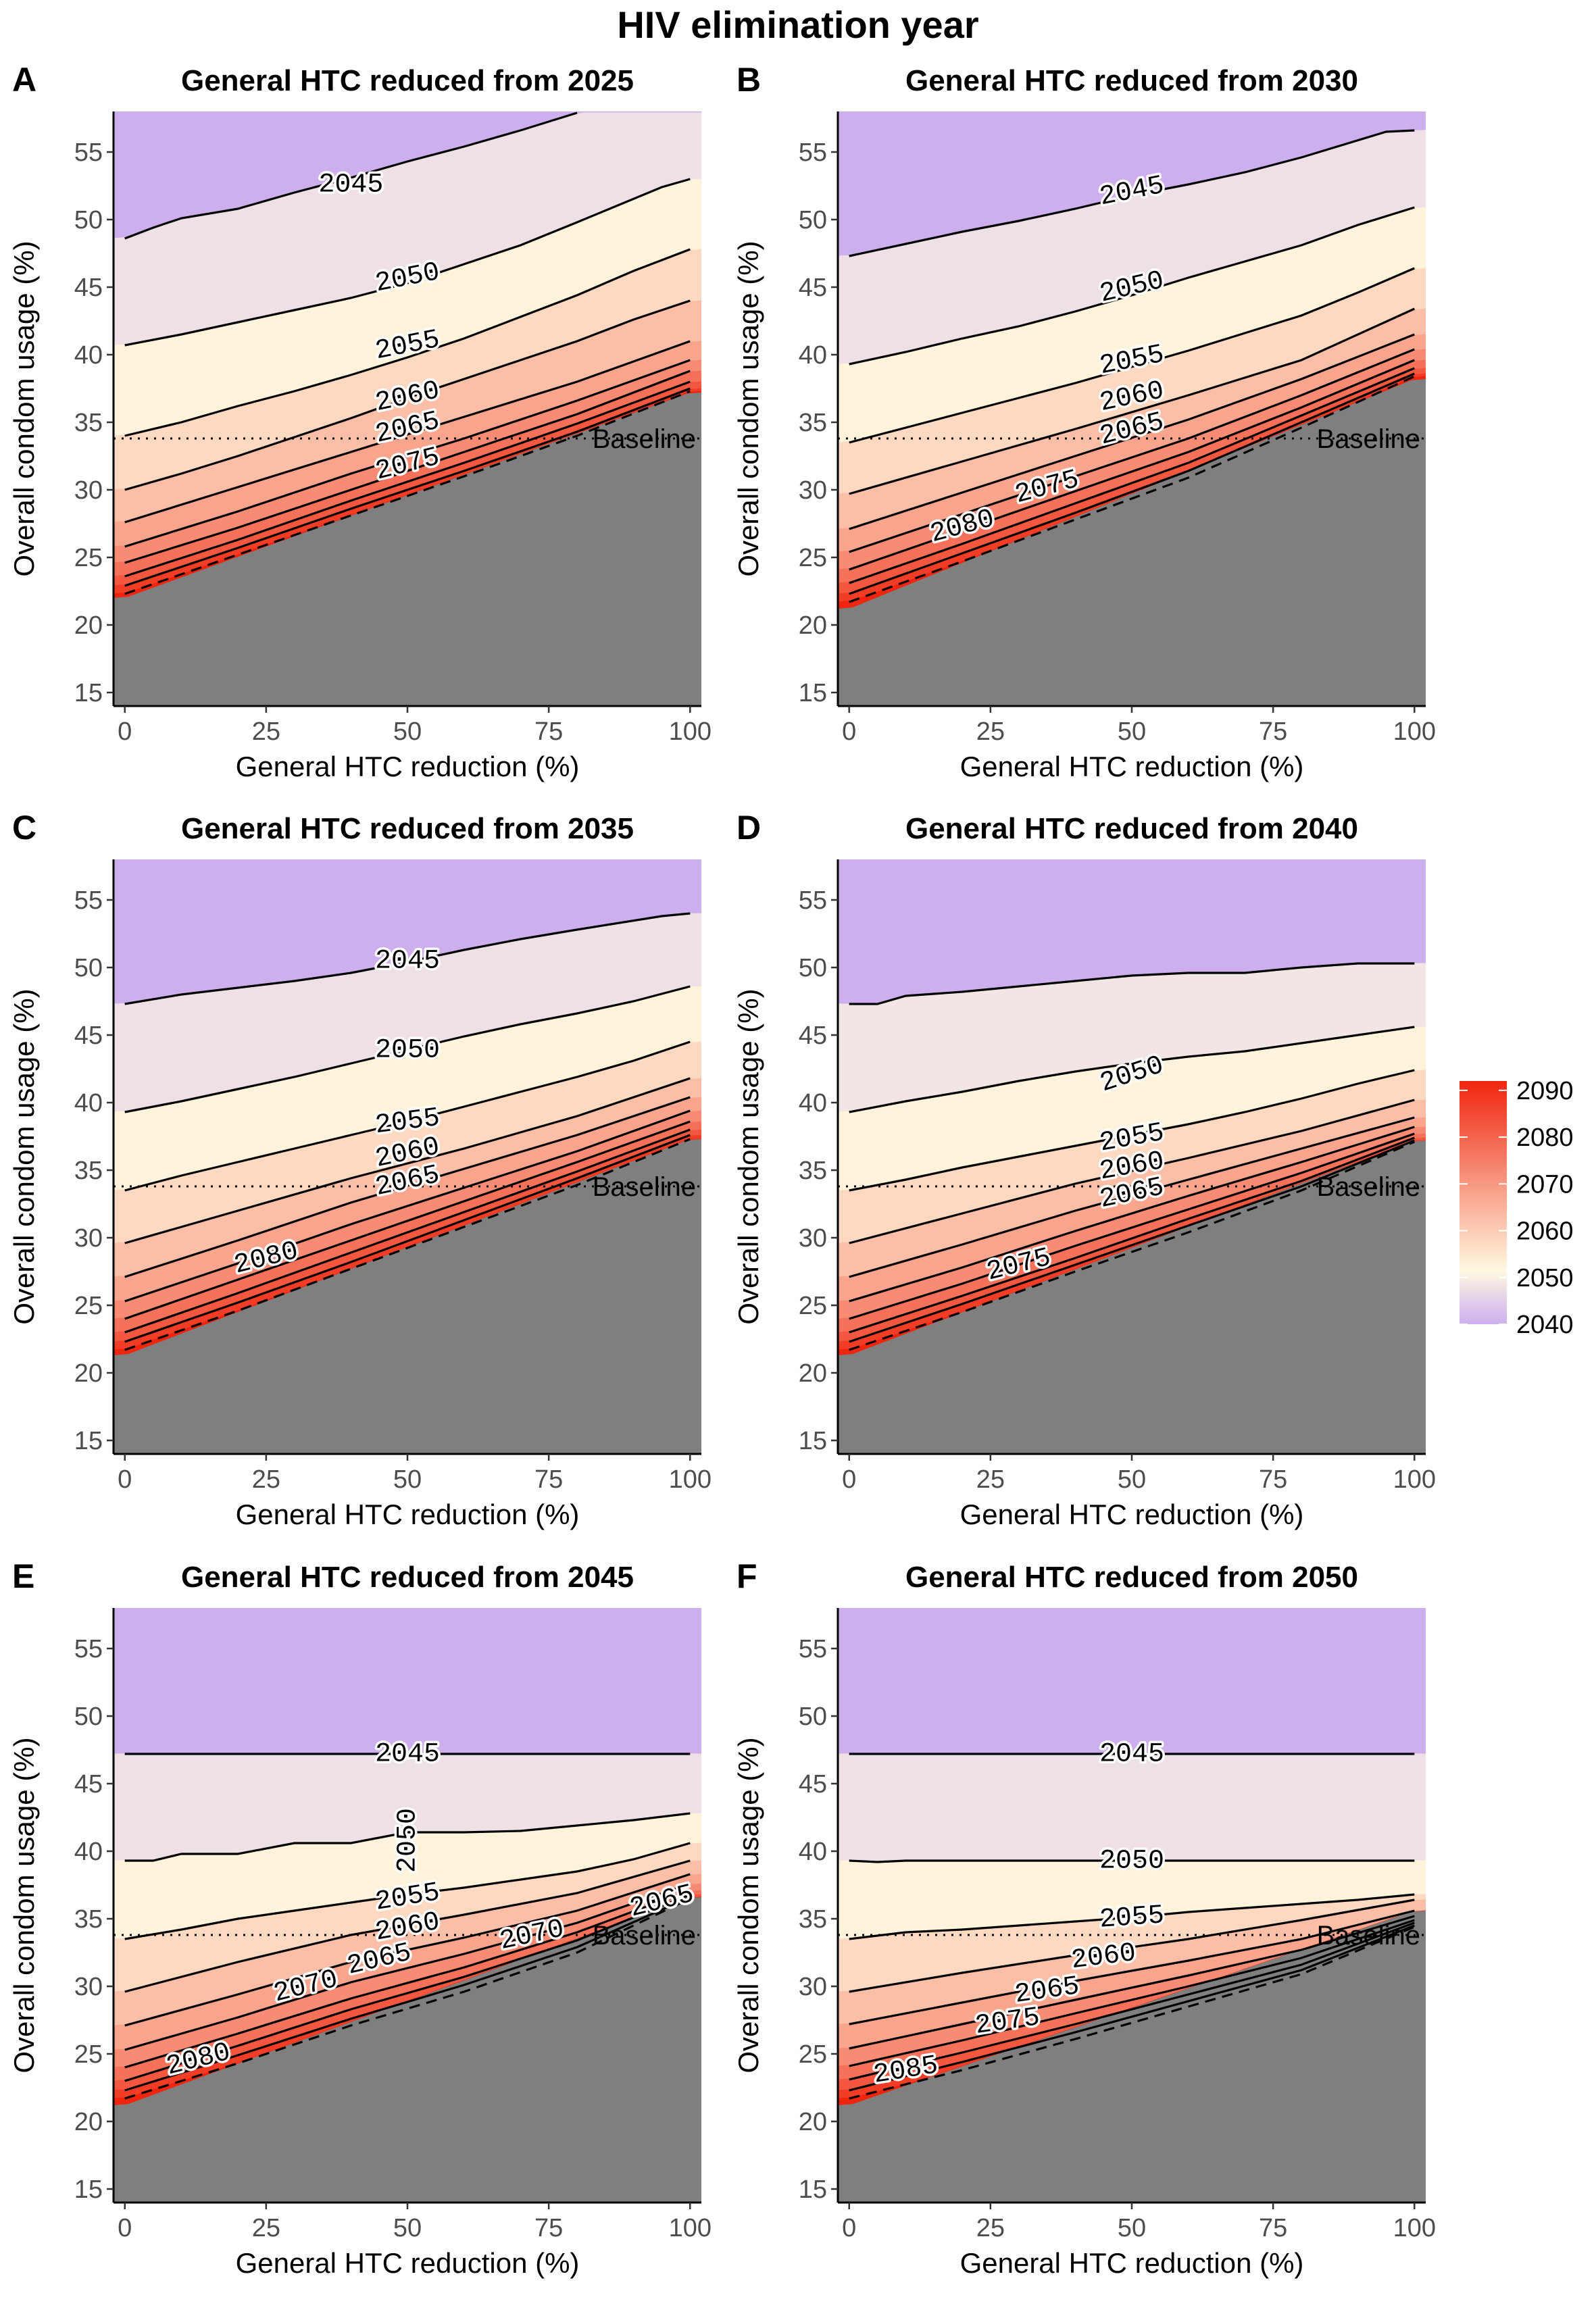 This screenshot has width=1596, height=2314. I want to click on panel-title: General HTC reduced from 2025, so click(407, 81).